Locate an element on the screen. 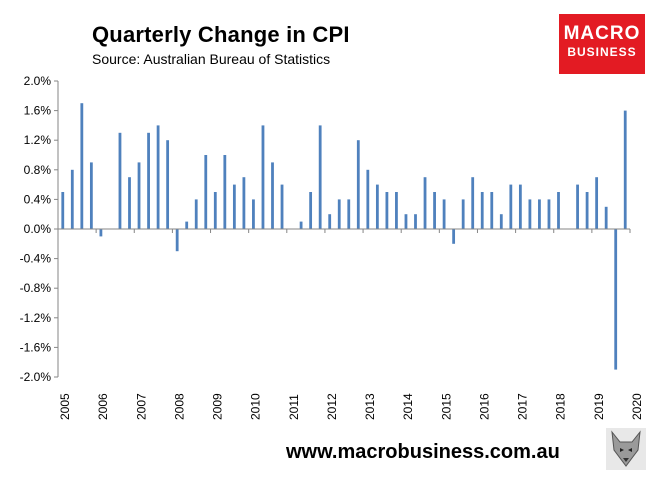 This screenshot has height=478, width=660. x-tick-label: 2014 is located at coordinates (408, 406).